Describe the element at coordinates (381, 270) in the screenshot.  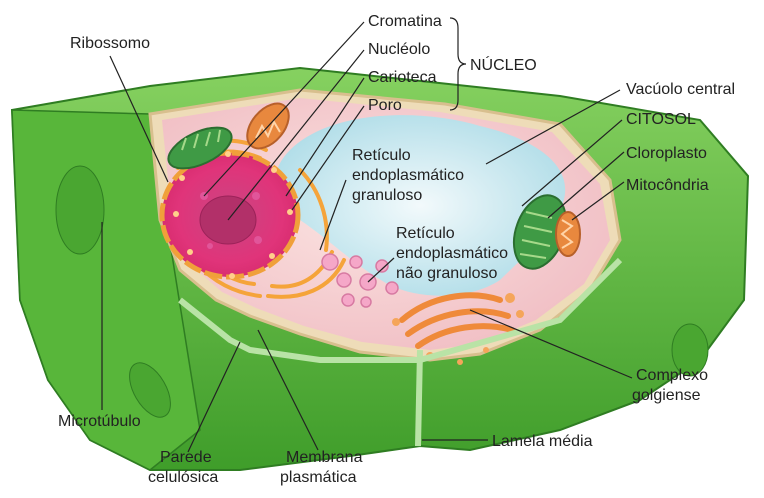
I see `leader-rel` at that location.